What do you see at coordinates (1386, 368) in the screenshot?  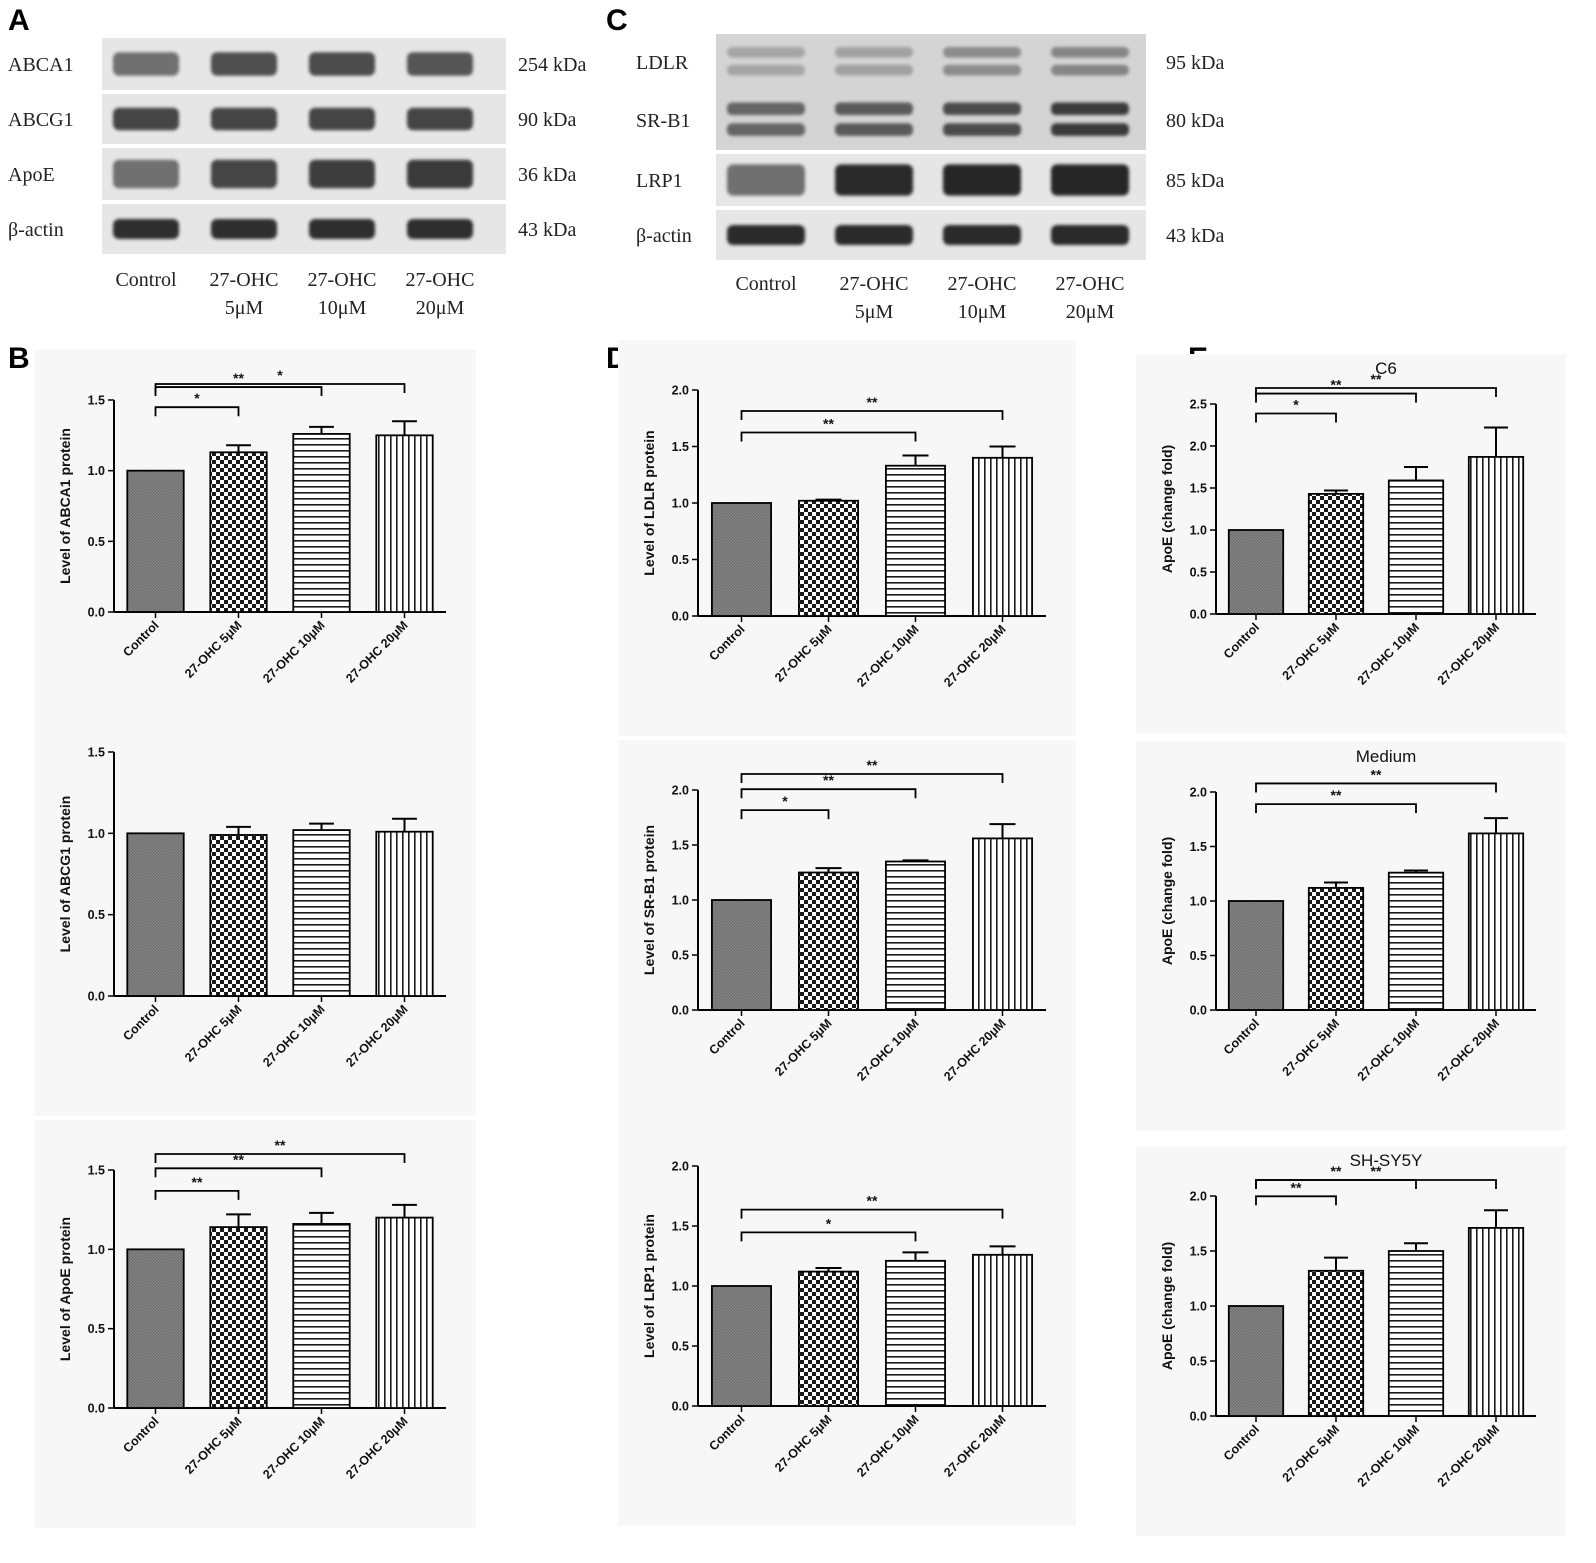 I see `chart-title: C6` at bounding box center [1386, 368].